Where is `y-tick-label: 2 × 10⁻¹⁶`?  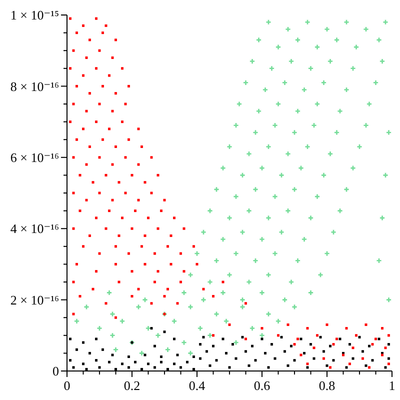 y-tick-label: 2 × 10⁻¹⁶ is located at coordinates (34, 300).